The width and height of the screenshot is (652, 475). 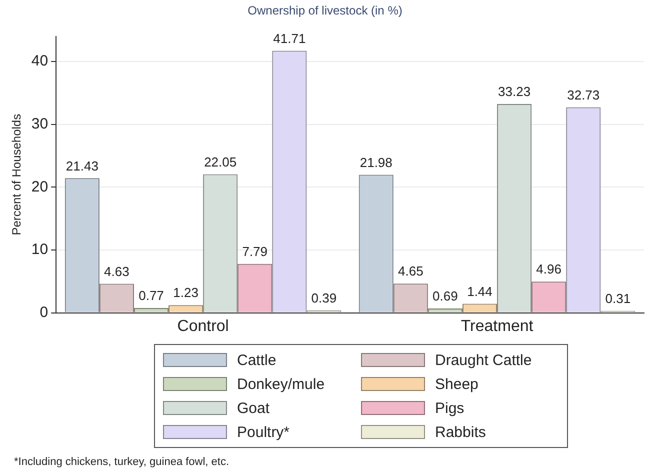 What do you see at coordinates (203, 326) in the screenshot?
I see `x-tick-label: Control` at bounding box center [203, 326].